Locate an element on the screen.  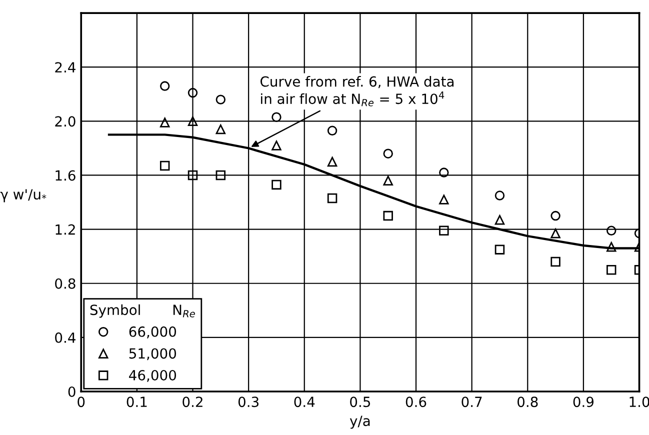
y-tick-label: 0 is located at coordinates (72, 391).